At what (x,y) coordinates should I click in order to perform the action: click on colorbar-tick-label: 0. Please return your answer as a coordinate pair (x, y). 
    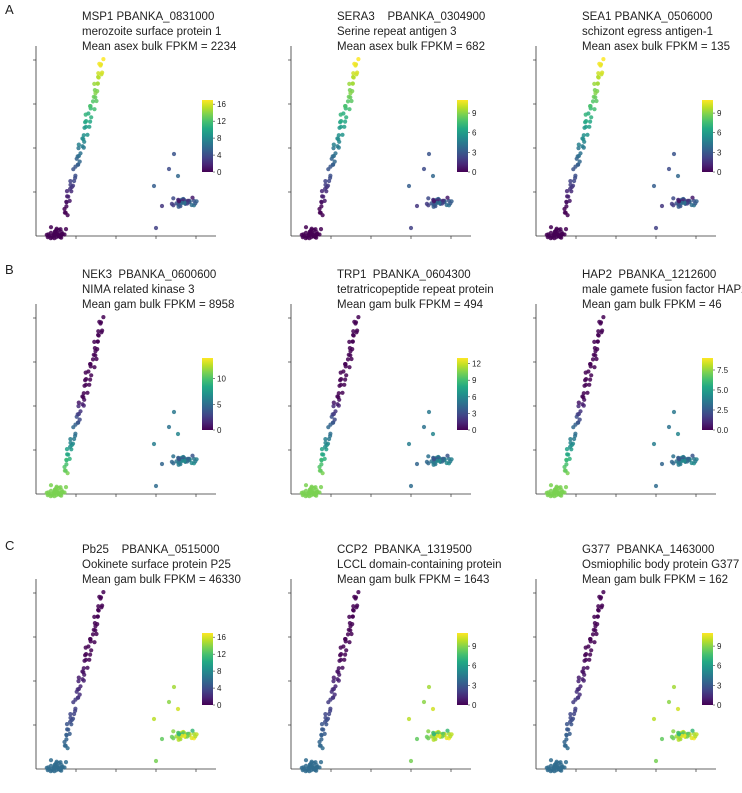
    Looking at the image, I should click on (474, 172).